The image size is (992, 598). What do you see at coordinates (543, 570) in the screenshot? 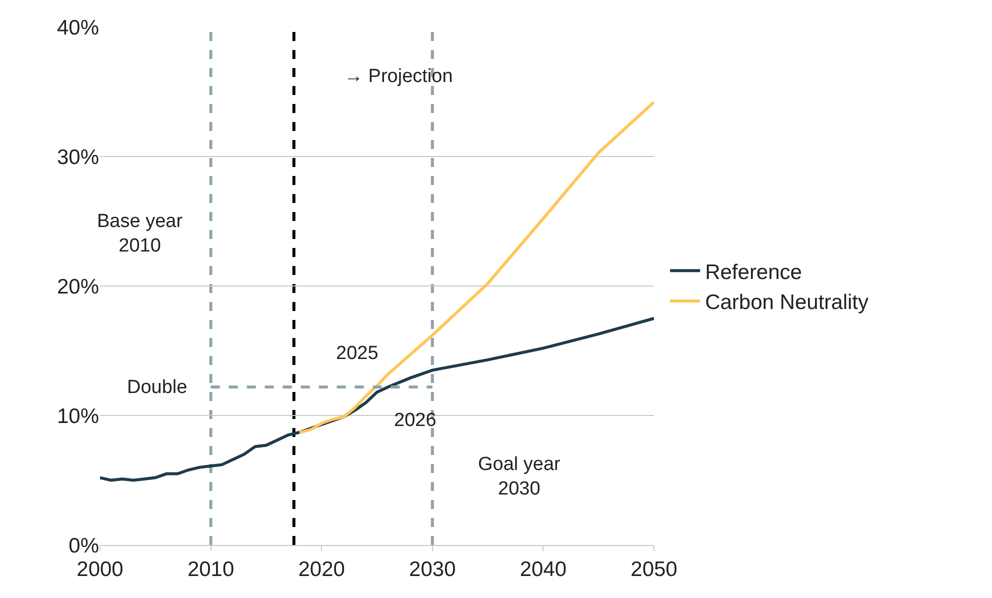
I see `x-tick-label: 2040` at bounding box center [543, 570].